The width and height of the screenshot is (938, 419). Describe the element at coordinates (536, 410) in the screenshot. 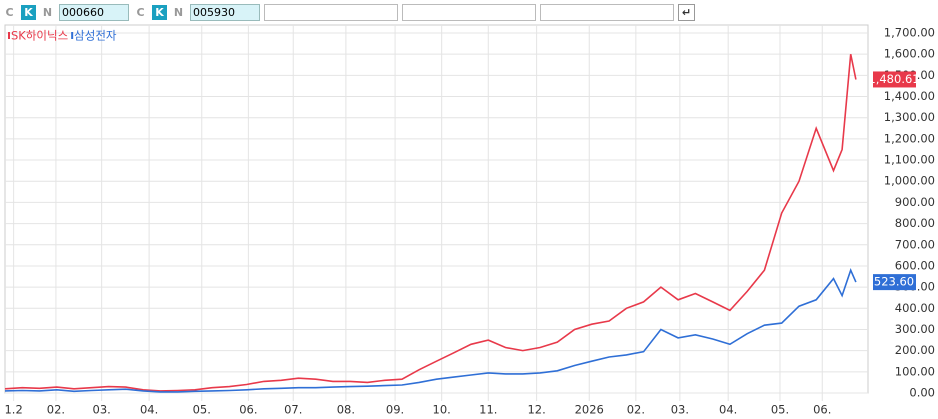

I see `x-tick-label: 12.` at that location.